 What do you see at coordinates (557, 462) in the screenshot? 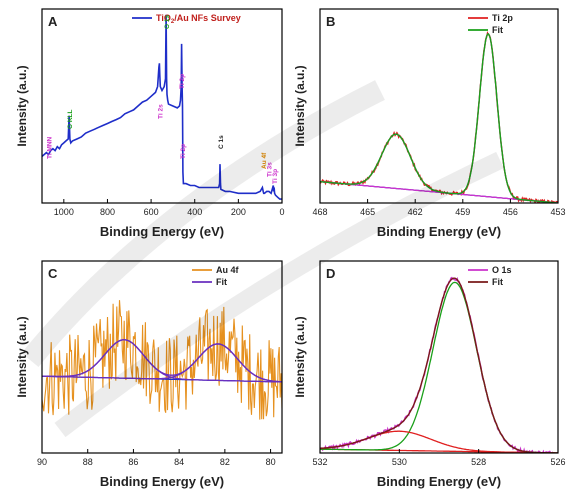
I see `x-tick-label: 526` at bounding box center [557, 462].